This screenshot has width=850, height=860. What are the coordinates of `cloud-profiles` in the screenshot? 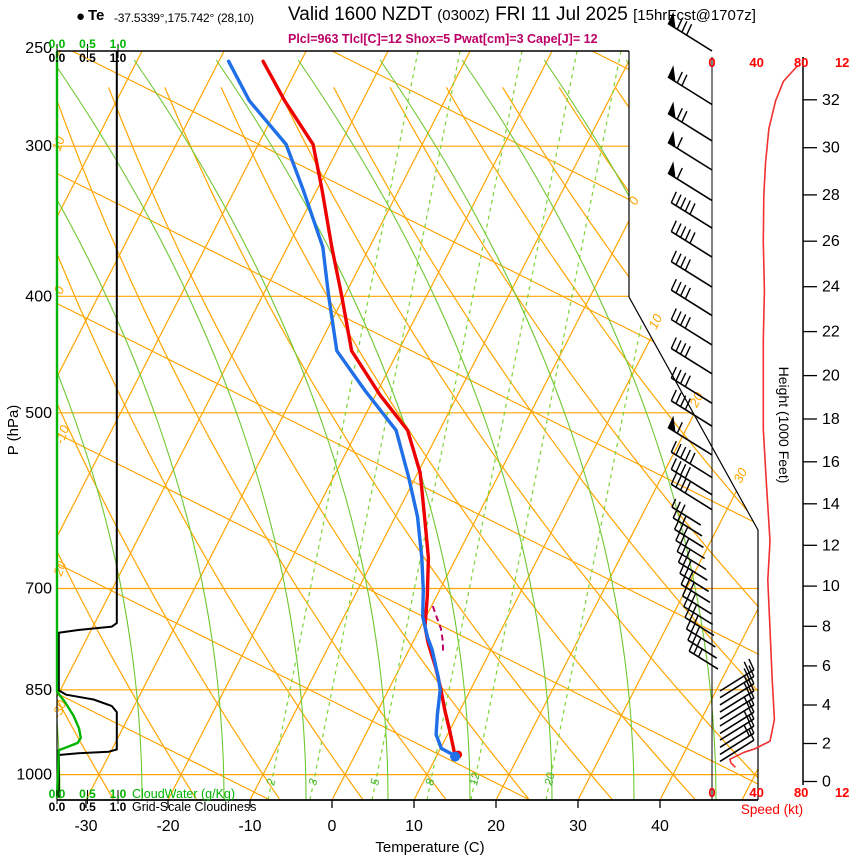 It's located at (86, 424).